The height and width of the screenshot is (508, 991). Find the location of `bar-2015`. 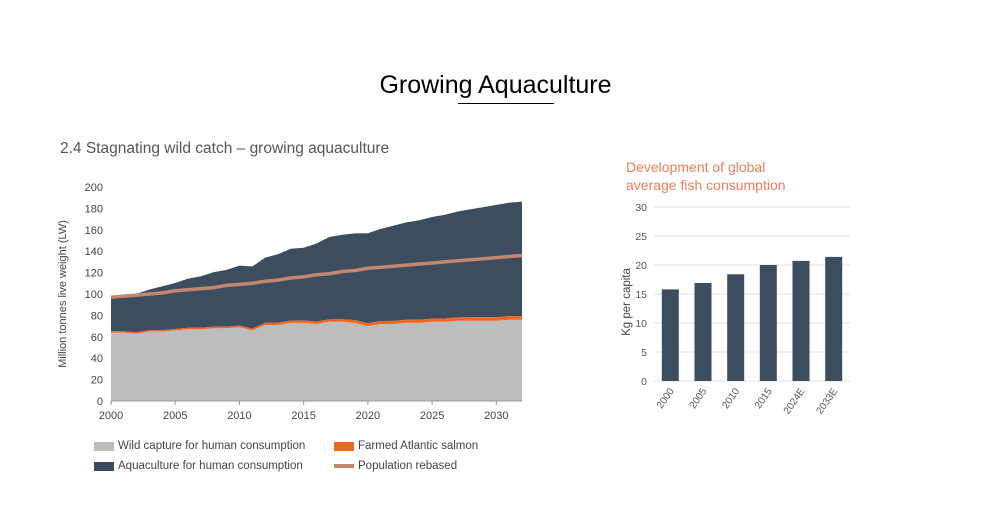

bar-2015 is located at coordinates (768, 323).